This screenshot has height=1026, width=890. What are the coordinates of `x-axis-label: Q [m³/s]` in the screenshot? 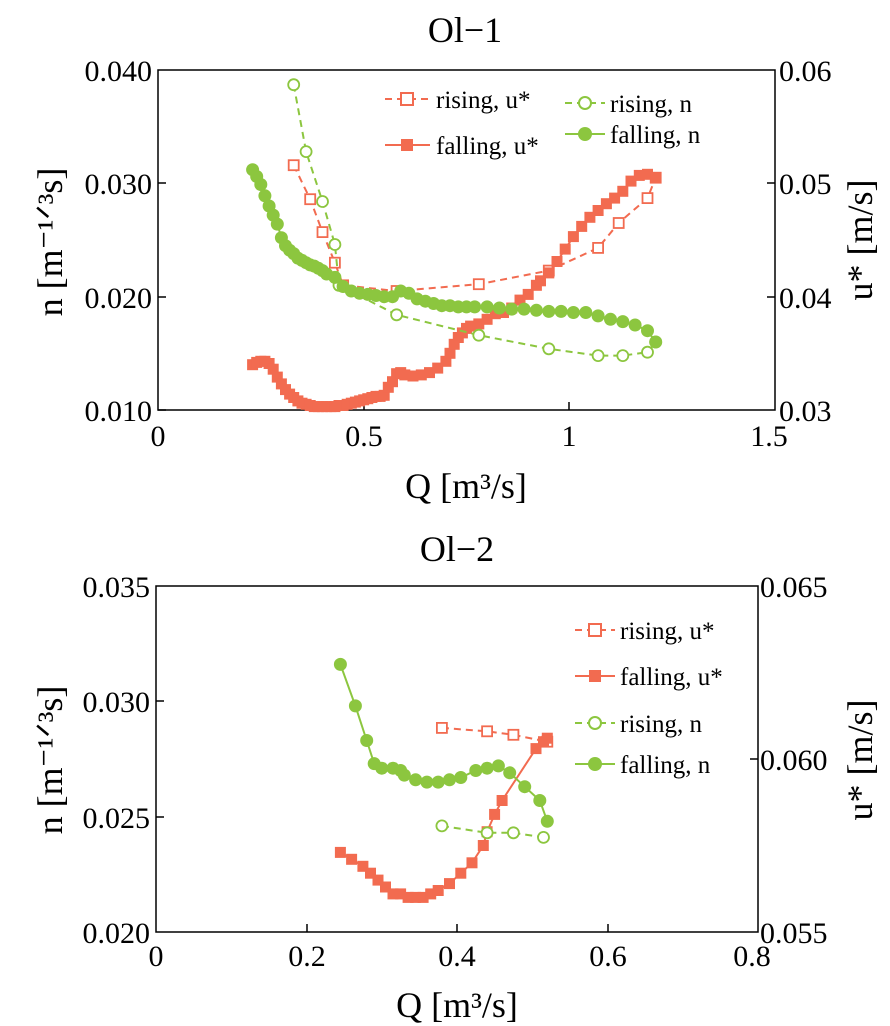 It's located at (466, 486).